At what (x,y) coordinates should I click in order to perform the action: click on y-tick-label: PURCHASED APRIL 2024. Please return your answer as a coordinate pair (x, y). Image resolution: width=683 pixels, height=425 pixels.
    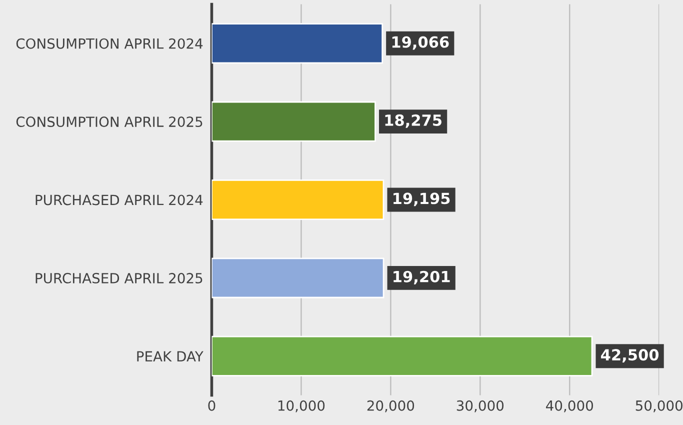
    Looking at the image, I should click on (119, 200).